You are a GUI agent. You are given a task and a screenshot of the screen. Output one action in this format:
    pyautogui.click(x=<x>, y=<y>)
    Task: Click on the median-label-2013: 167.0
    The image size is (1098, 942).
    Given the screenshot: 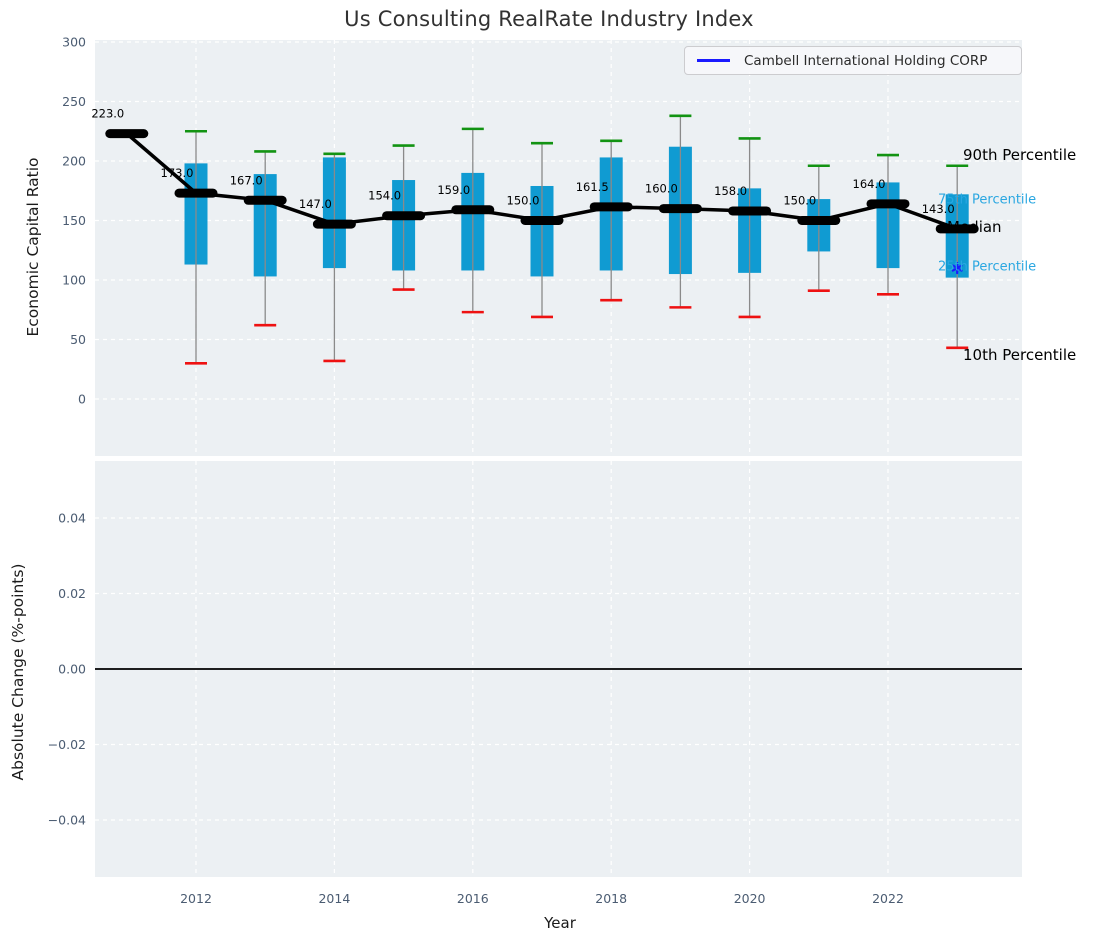 What is the action you would take?
    pyautogui.click(x=246, y=180)
    